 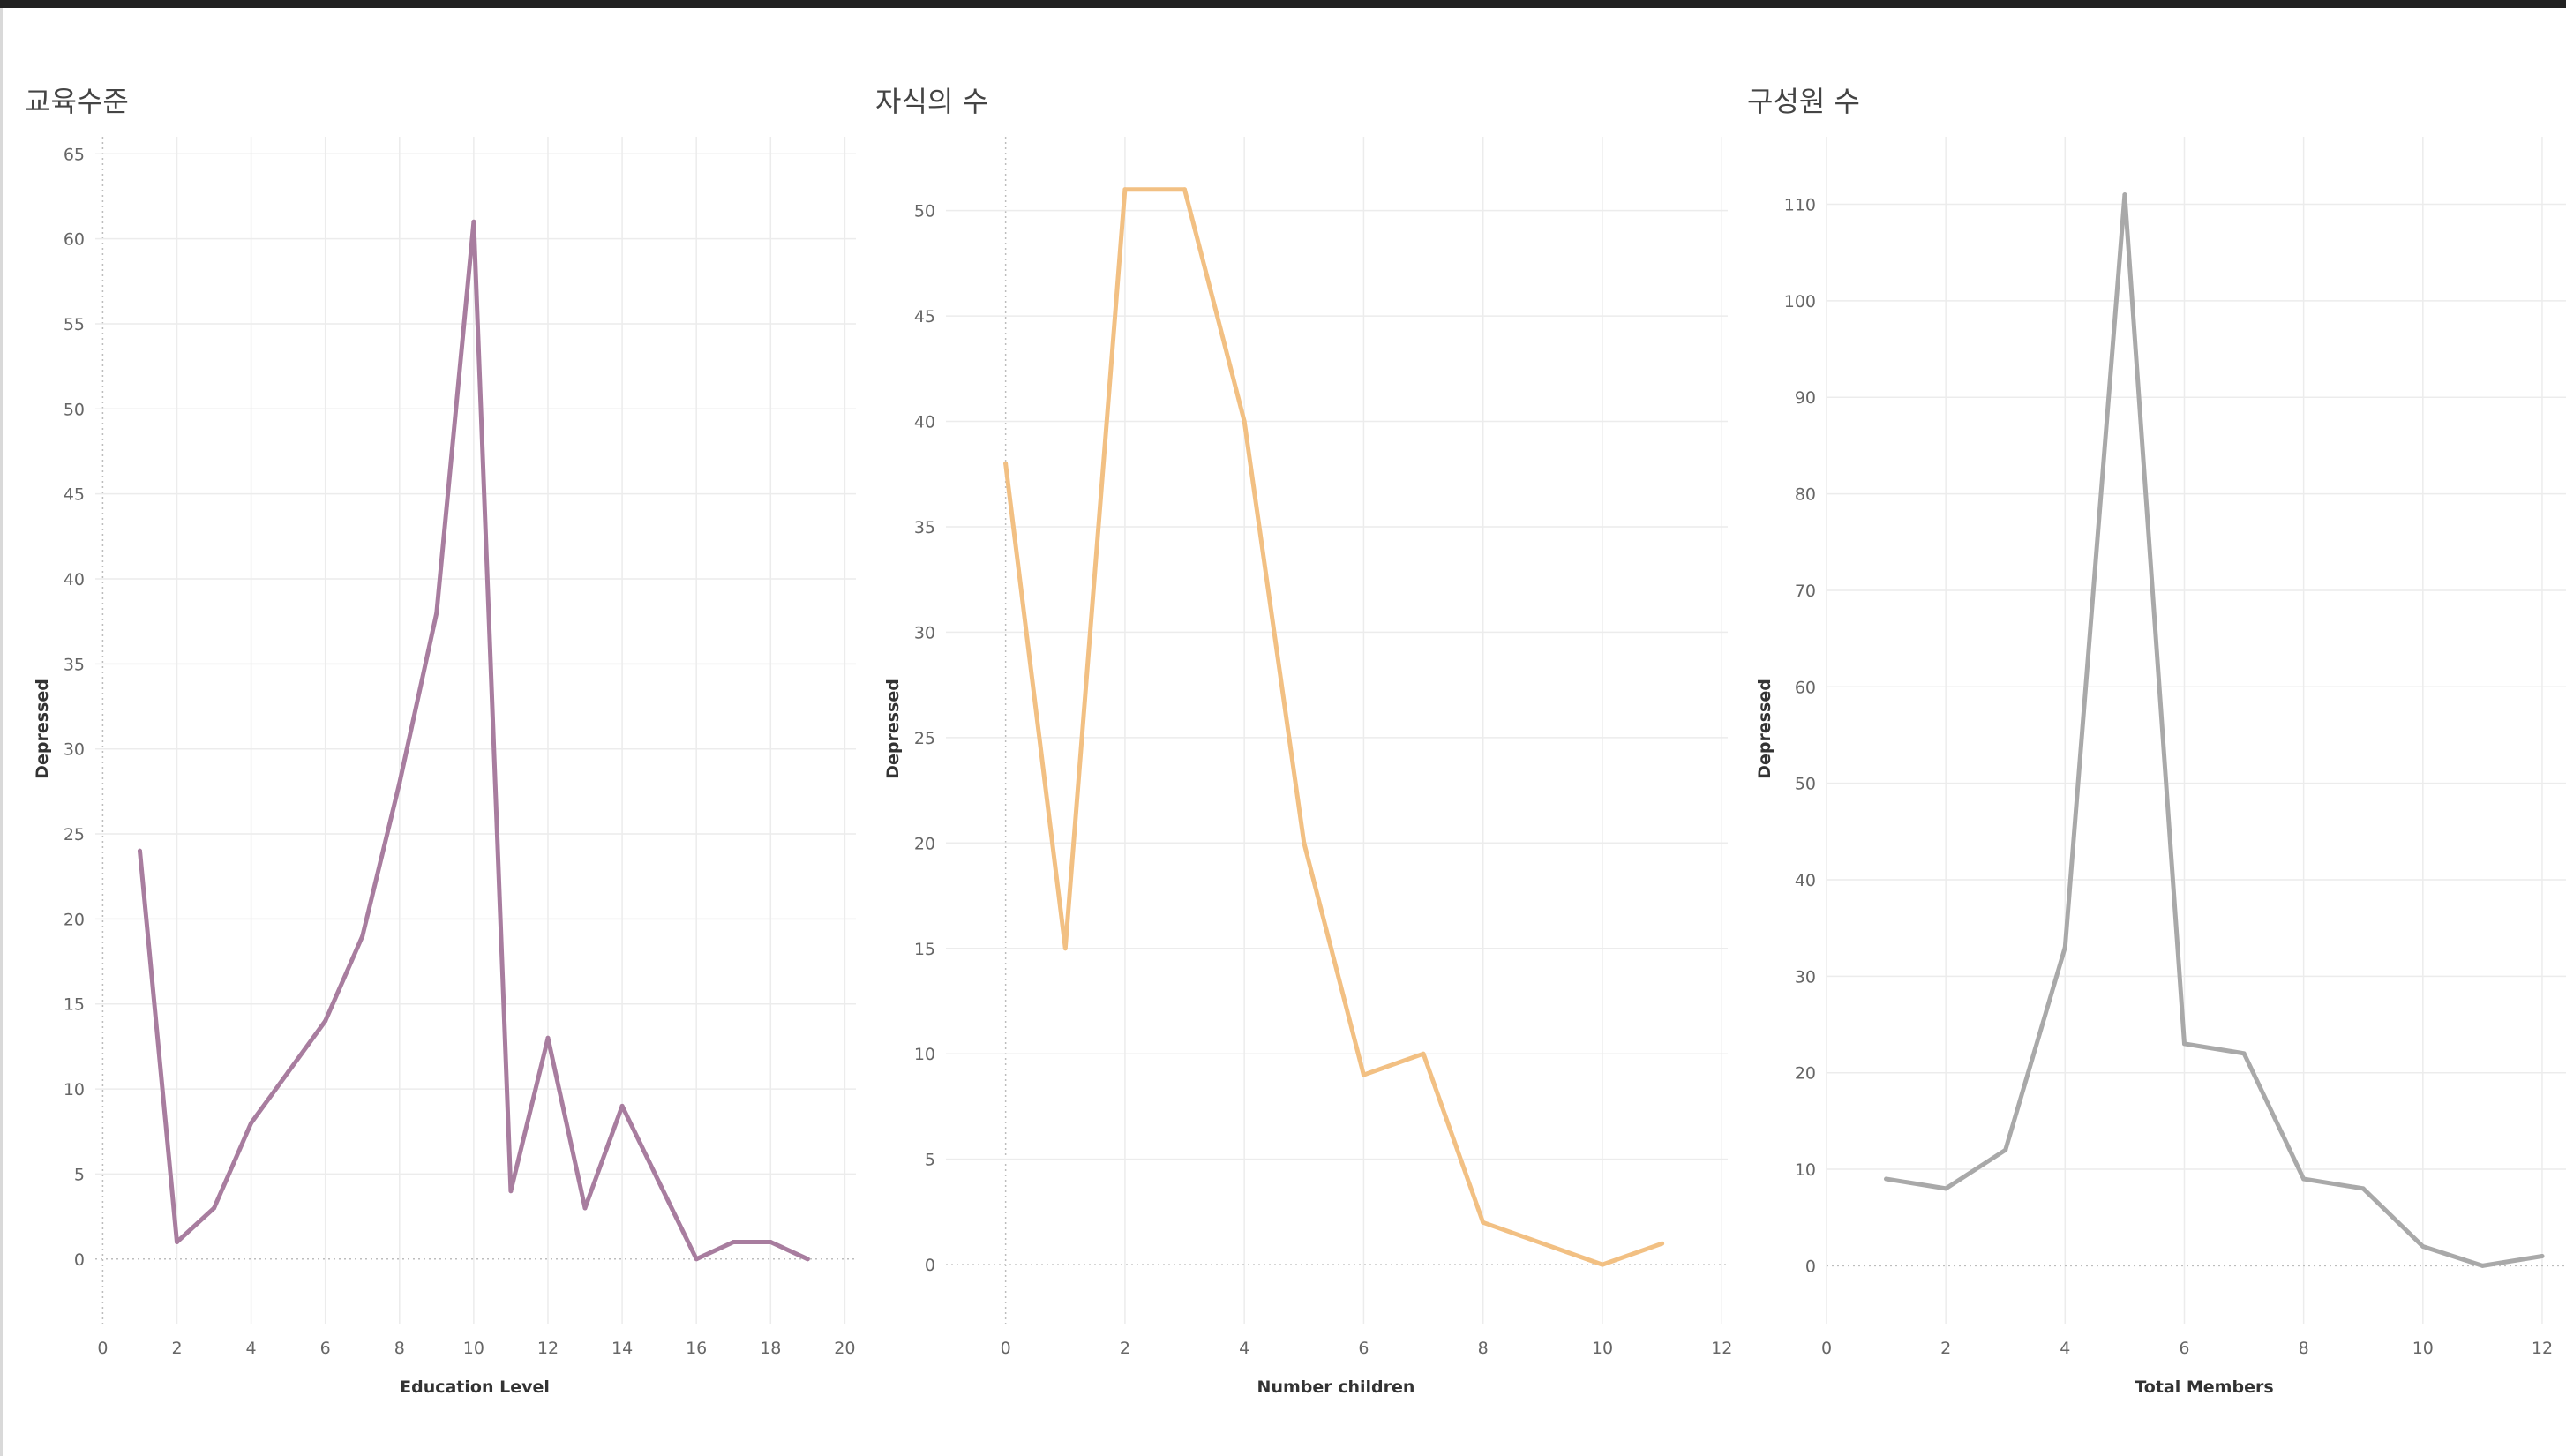 I want to click on y-tick-label: 70, so click(x=1805, y=591).